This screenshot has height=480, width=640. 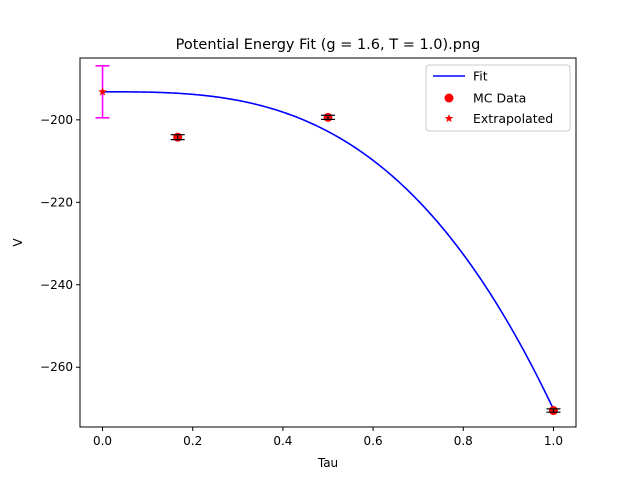 I want to click on x-tick-label: 1.0, so click(x=553, y=441).